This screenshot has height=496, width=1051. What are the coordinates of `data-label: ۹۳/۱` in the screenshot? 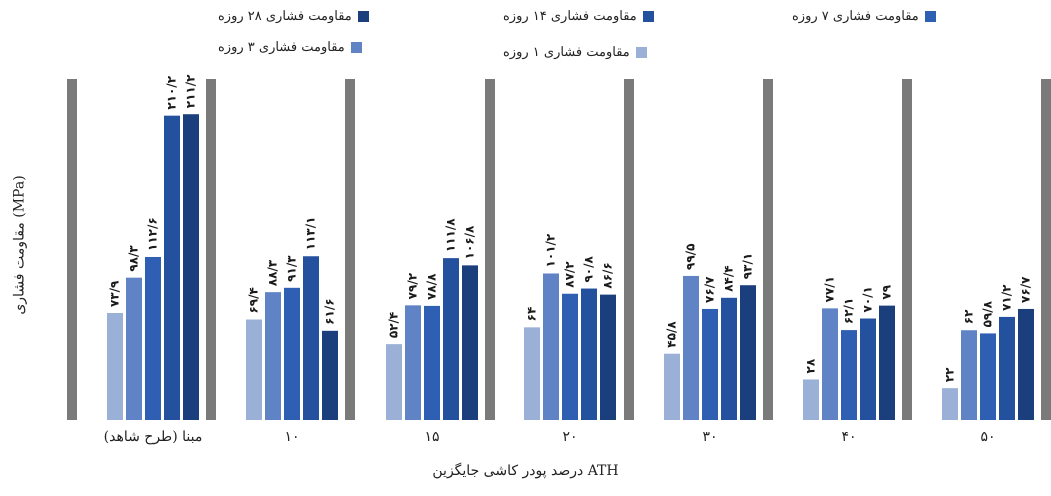 It's located at (748, 266).